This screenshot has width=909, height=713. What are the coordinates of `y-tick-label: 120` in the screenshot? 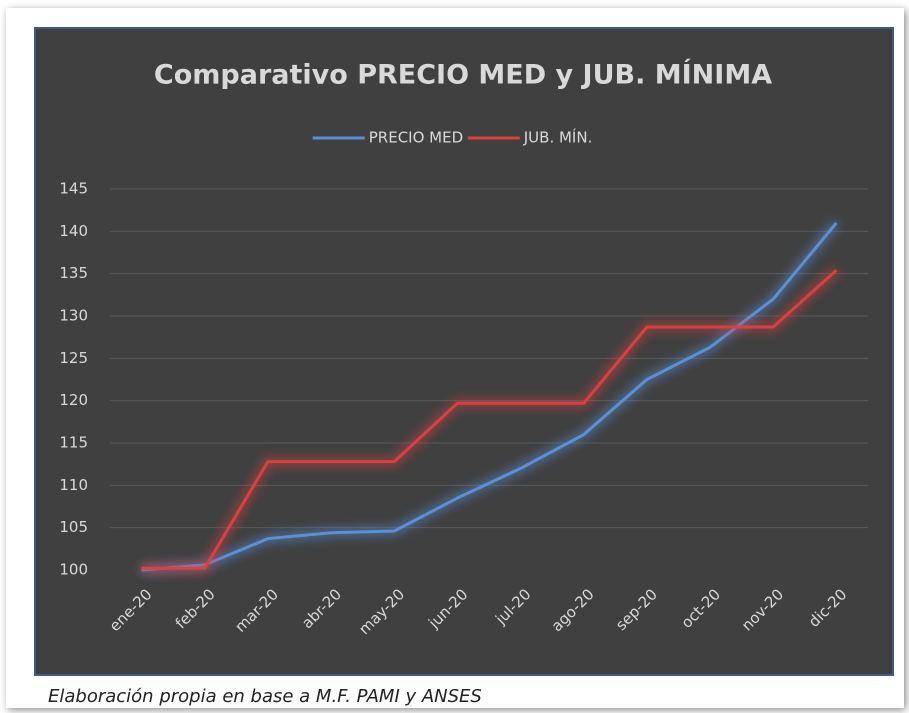 It's located at (73, 400).